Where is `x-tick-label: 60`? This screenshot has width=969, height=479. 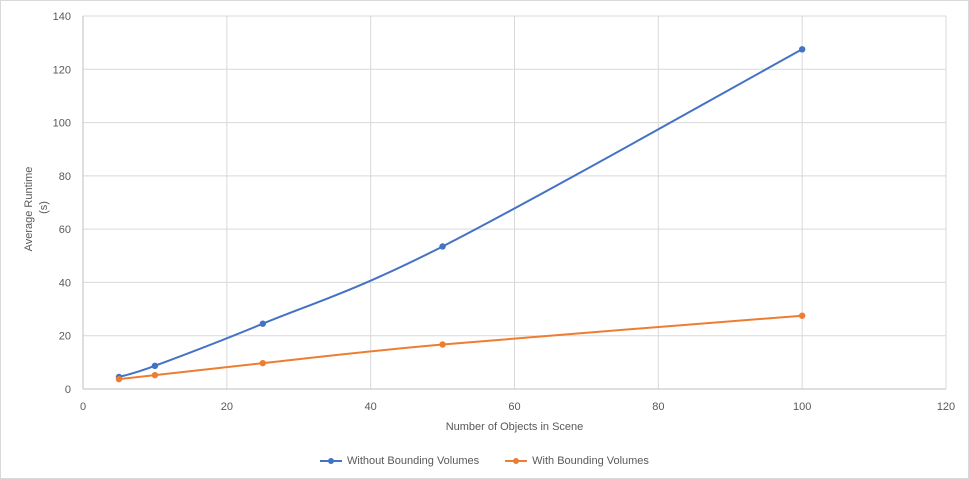
x-tick-label: 60 is located at coordinates (514, 407).